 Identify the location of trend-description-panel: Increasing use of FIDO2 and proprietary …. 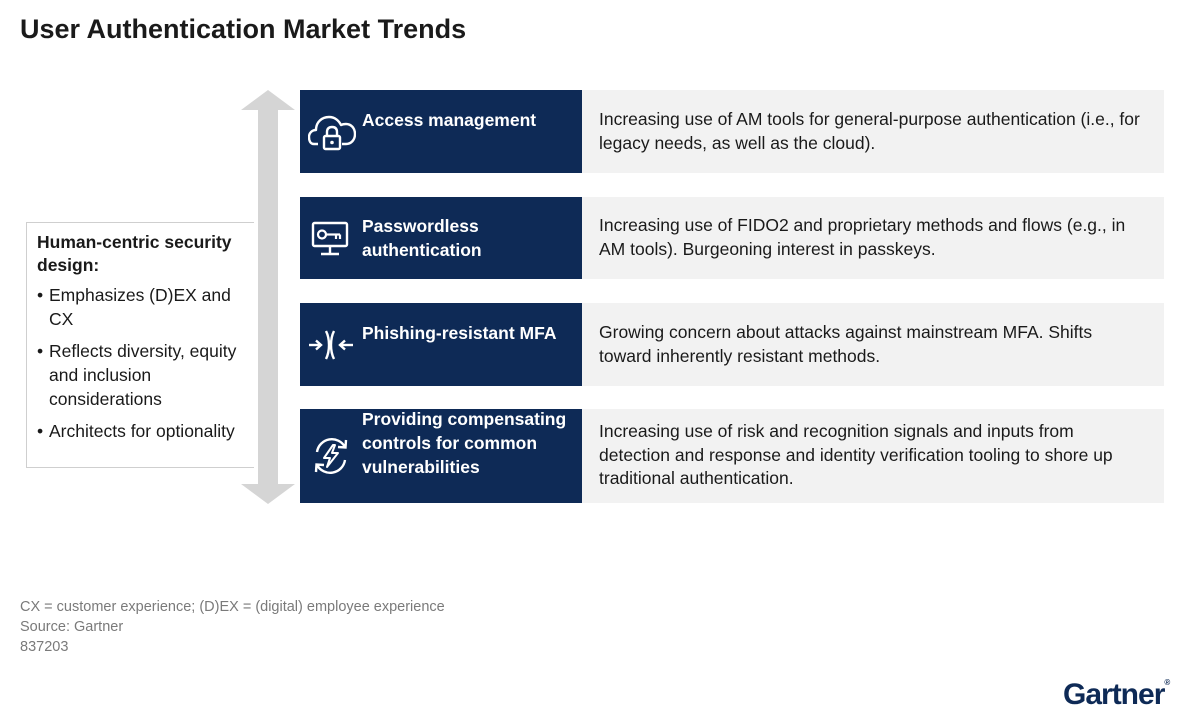
(873, 238).